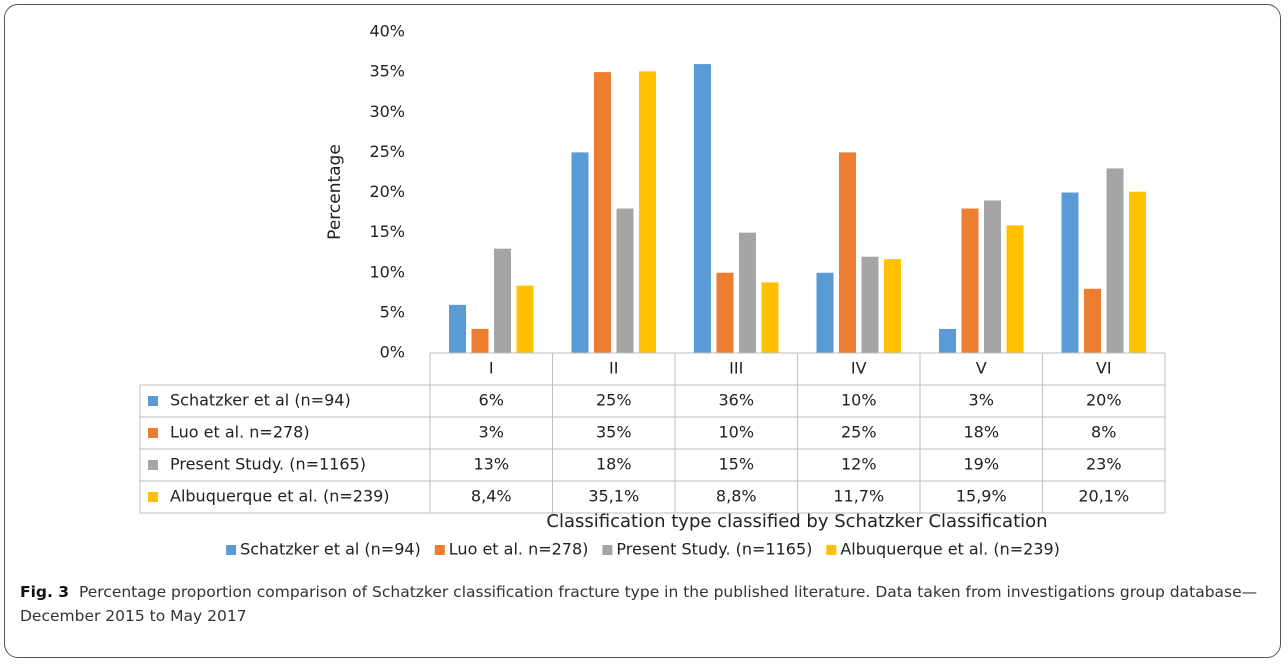 The image size is (1287, 664). Describe the element at coordinates (240, 432) in the screenshot. I see `table-row-label: Luo et al. n=278)` at that location.